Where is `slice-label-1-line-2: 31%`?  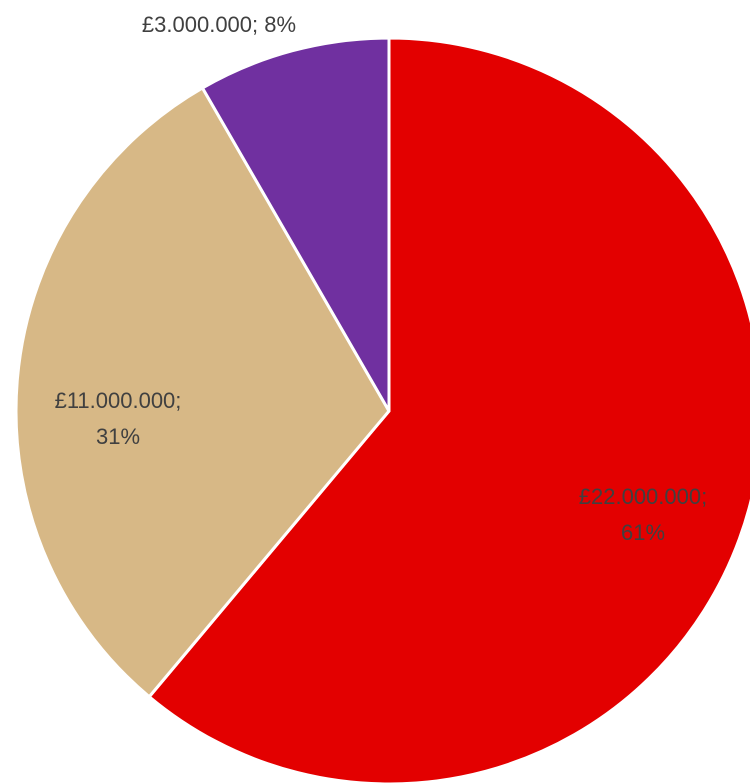 slice-label-1-line-2: 31% is located at coordinates (118, 436).